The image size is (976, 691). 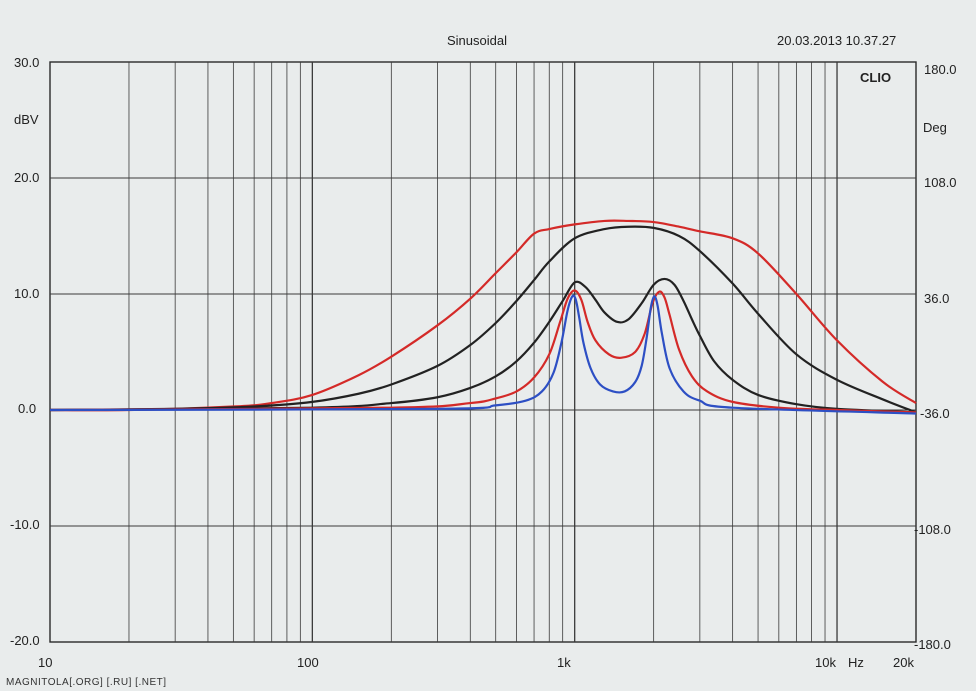 I want to click on y2-tick-label: 180.0, so click(x=940, y=69).